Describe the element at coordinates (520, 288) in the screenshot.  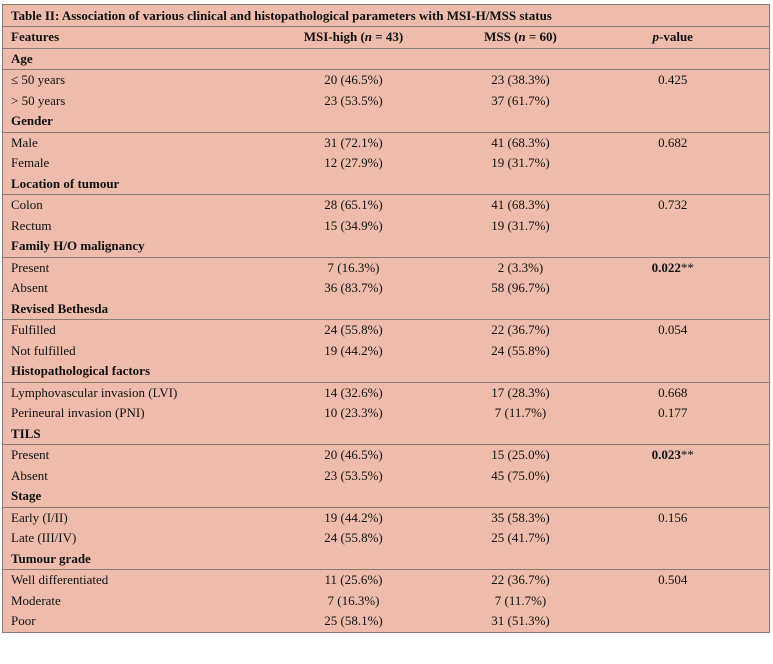
I see `count-cell: 58 (96.7%)` at that location.